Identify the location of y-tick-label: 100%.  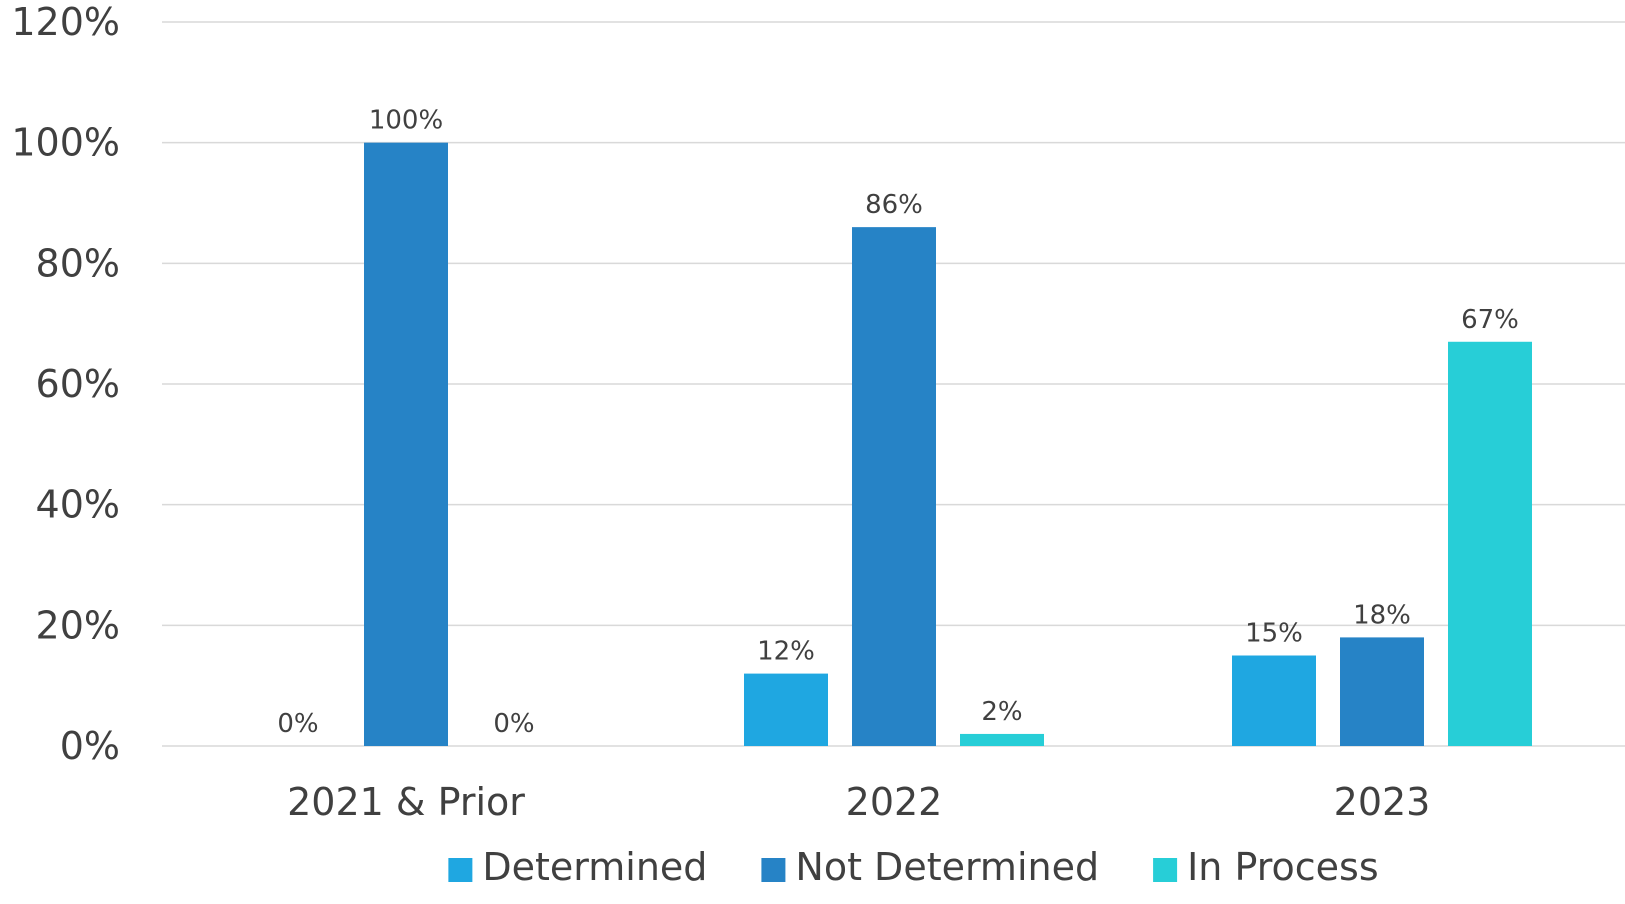
(65, 143).